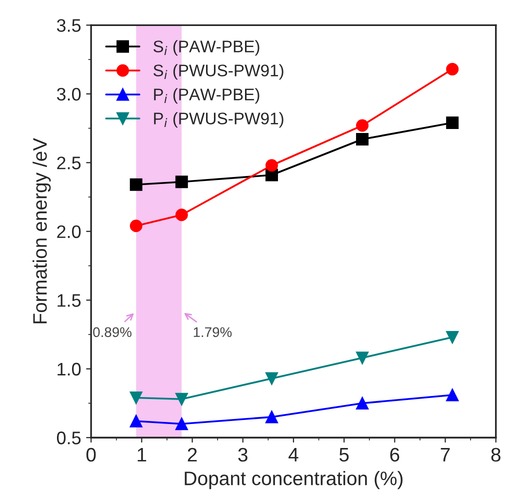 The width and height of the screenshot is (506, 503). What do you see at coordinates (142, 455) in the screenshot?
I see `x-tick-label: 1` at bounding box center [142, 455].